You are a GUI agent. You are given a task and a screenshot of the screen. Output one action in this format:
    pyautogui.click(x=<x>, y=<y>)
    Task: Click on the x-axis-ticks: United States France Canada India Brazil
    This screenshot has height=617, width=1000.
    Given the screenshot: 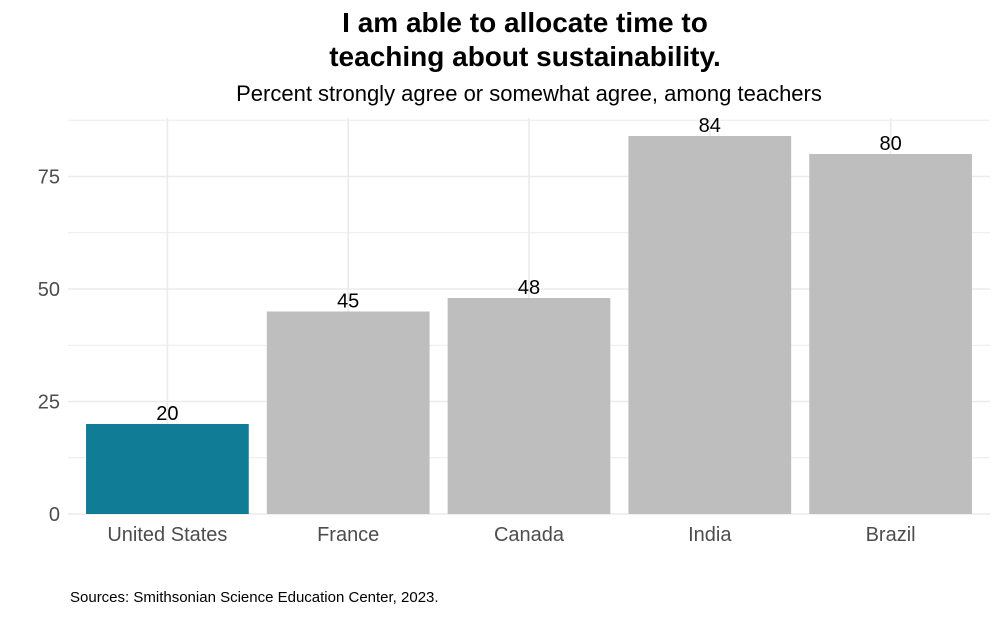 What is the action you would take?
    pyautogui.click(x=511, y=535)
    